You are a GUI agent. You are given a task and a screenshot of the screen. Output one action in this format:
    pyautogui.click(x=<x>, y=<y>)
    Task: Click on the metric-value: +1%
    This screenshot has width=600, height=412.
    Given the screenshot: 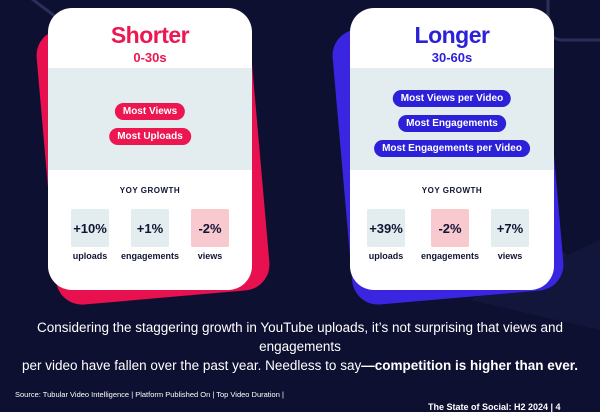 What is the action you would take?
    pyautogui.click(x=150, y=228)
    